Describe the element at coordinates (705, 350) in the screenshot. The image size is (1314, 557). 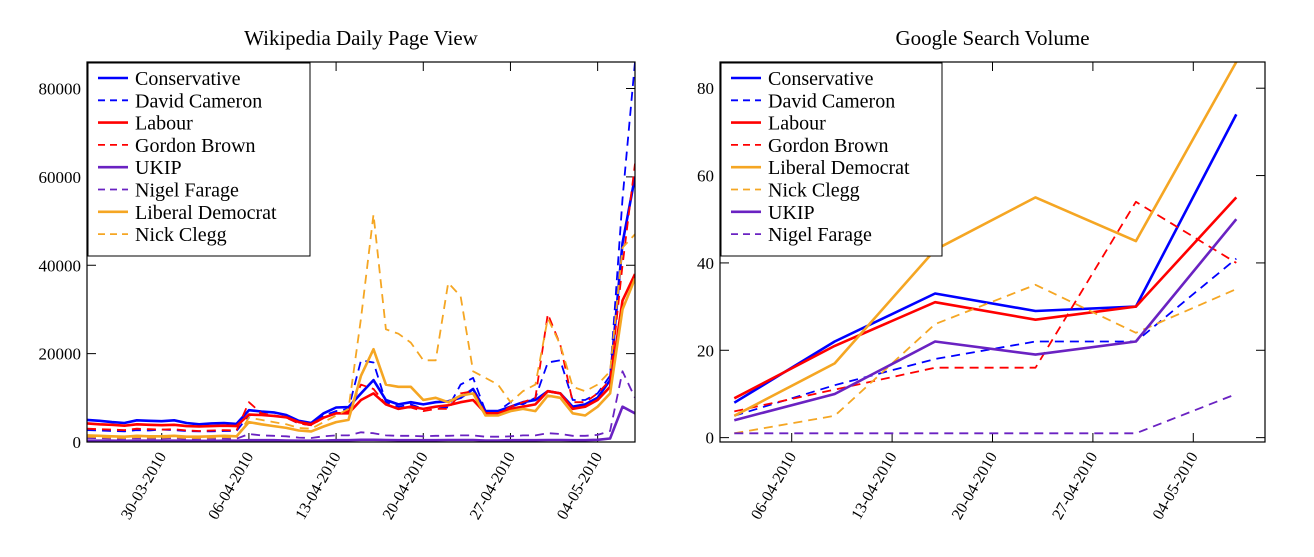
I see `y-tick-label: 20` at that location.